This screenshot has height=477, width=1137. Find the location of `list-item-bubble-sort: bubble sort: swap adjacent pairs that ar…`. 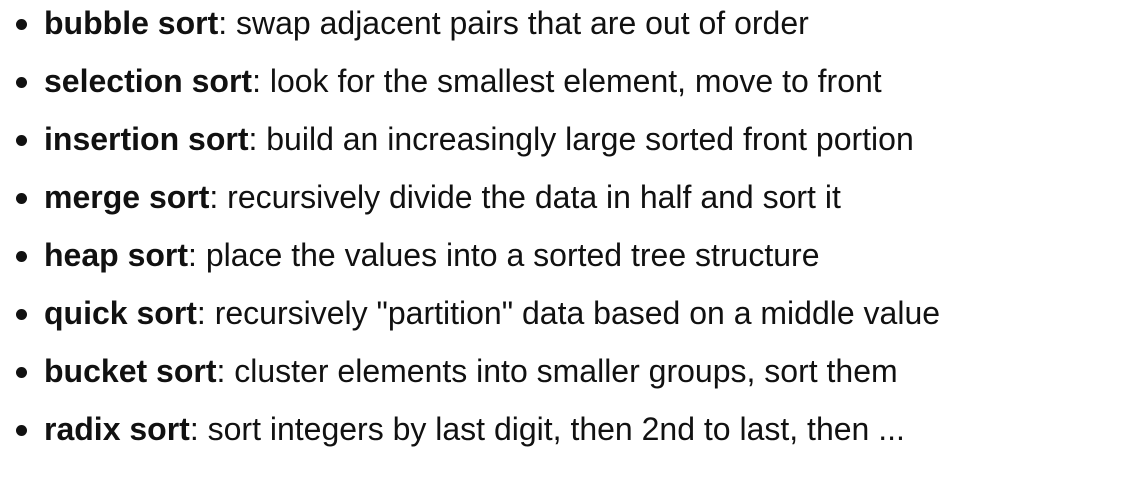

list-item-bubble-sort: bubble sort: swap adjacent pairs that ar… is located at coordinates (571, 29).